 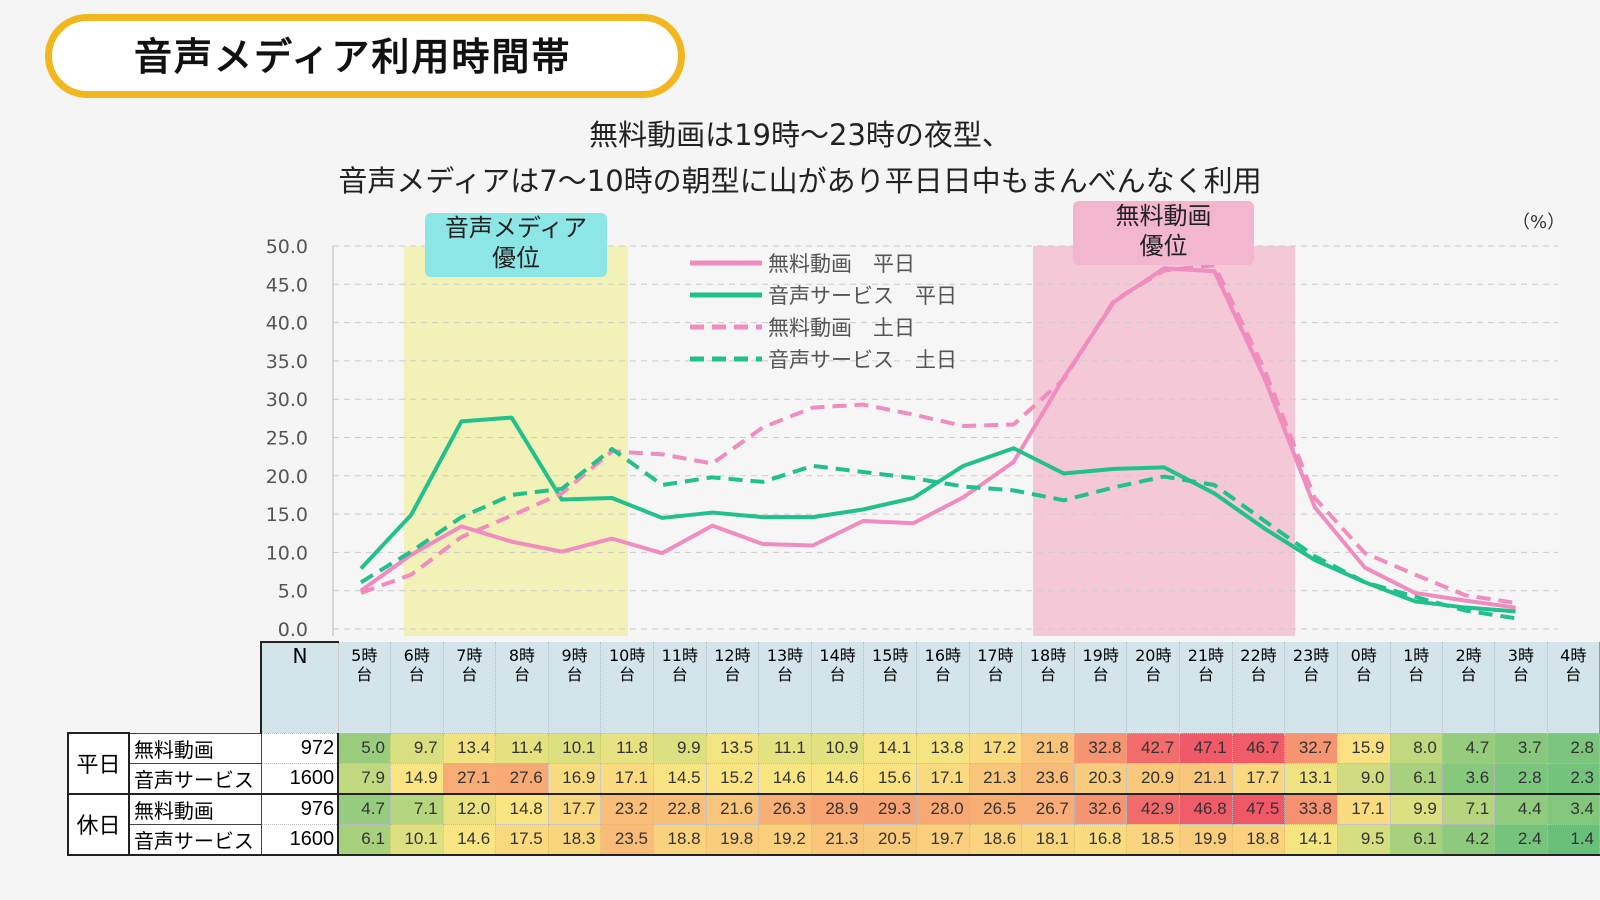 What do you see at coordinates (1048, 687) in the screenshot?
I see `x-tick-label: 18時台` at bounding box center [1048, 687].